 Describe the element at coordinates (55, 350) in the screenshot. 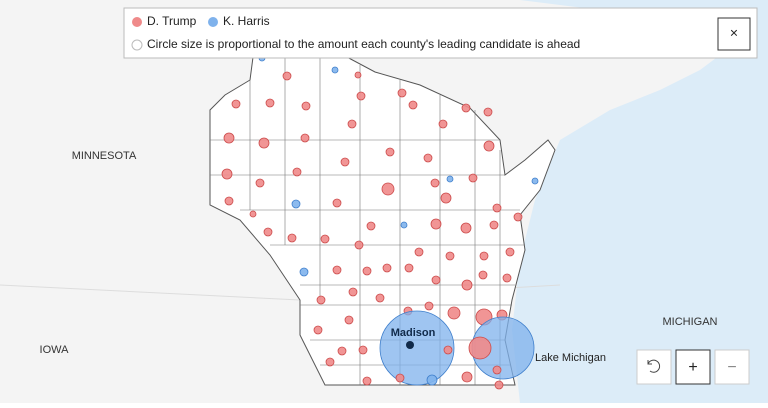

I see `state-label: IOWA` at that location.